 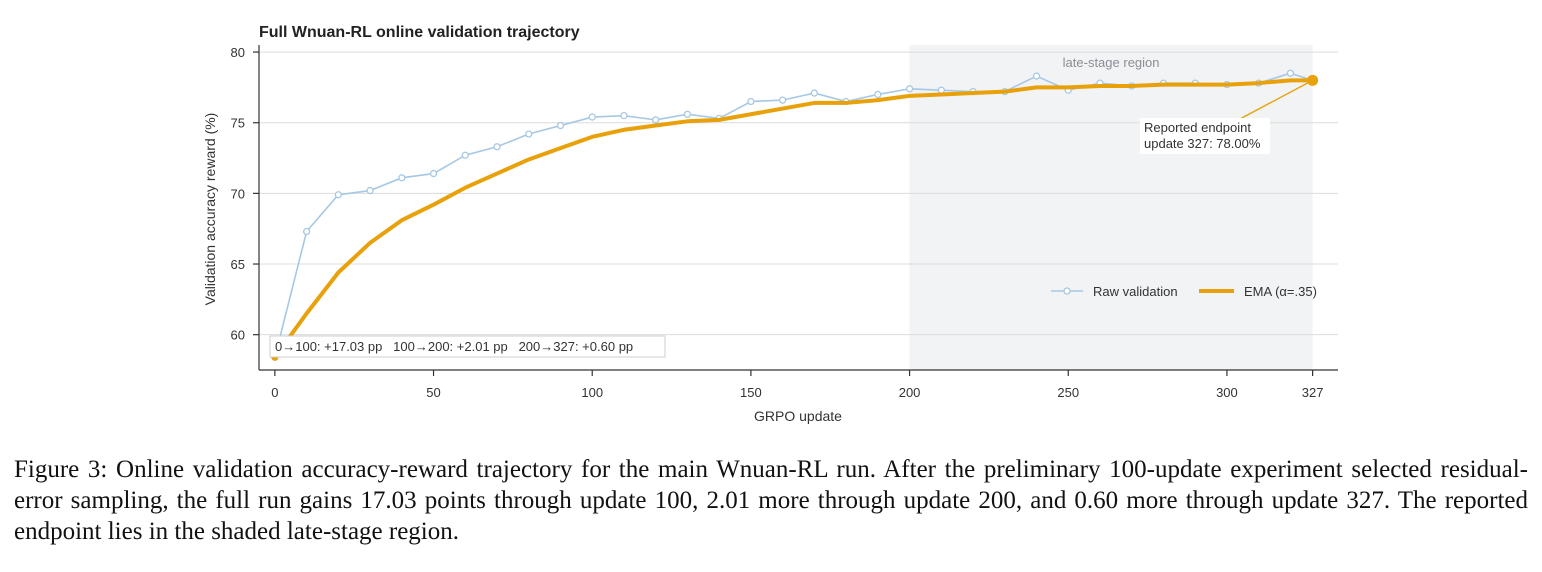 I want to click on y-tick-label: 70, so click(x=238, y=193).